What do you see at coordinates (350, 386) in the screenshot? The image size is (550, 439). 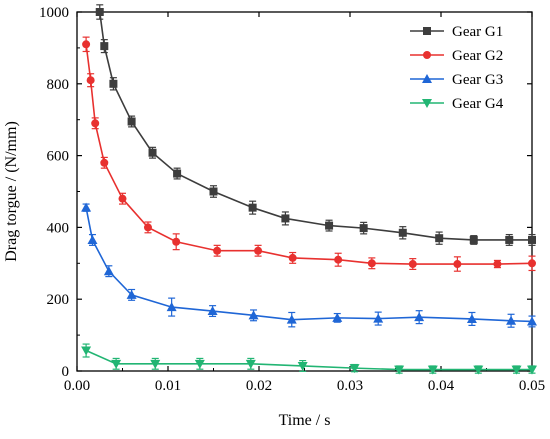 I see `x-tick-label: 0.03` at bounding box center [350, 386].